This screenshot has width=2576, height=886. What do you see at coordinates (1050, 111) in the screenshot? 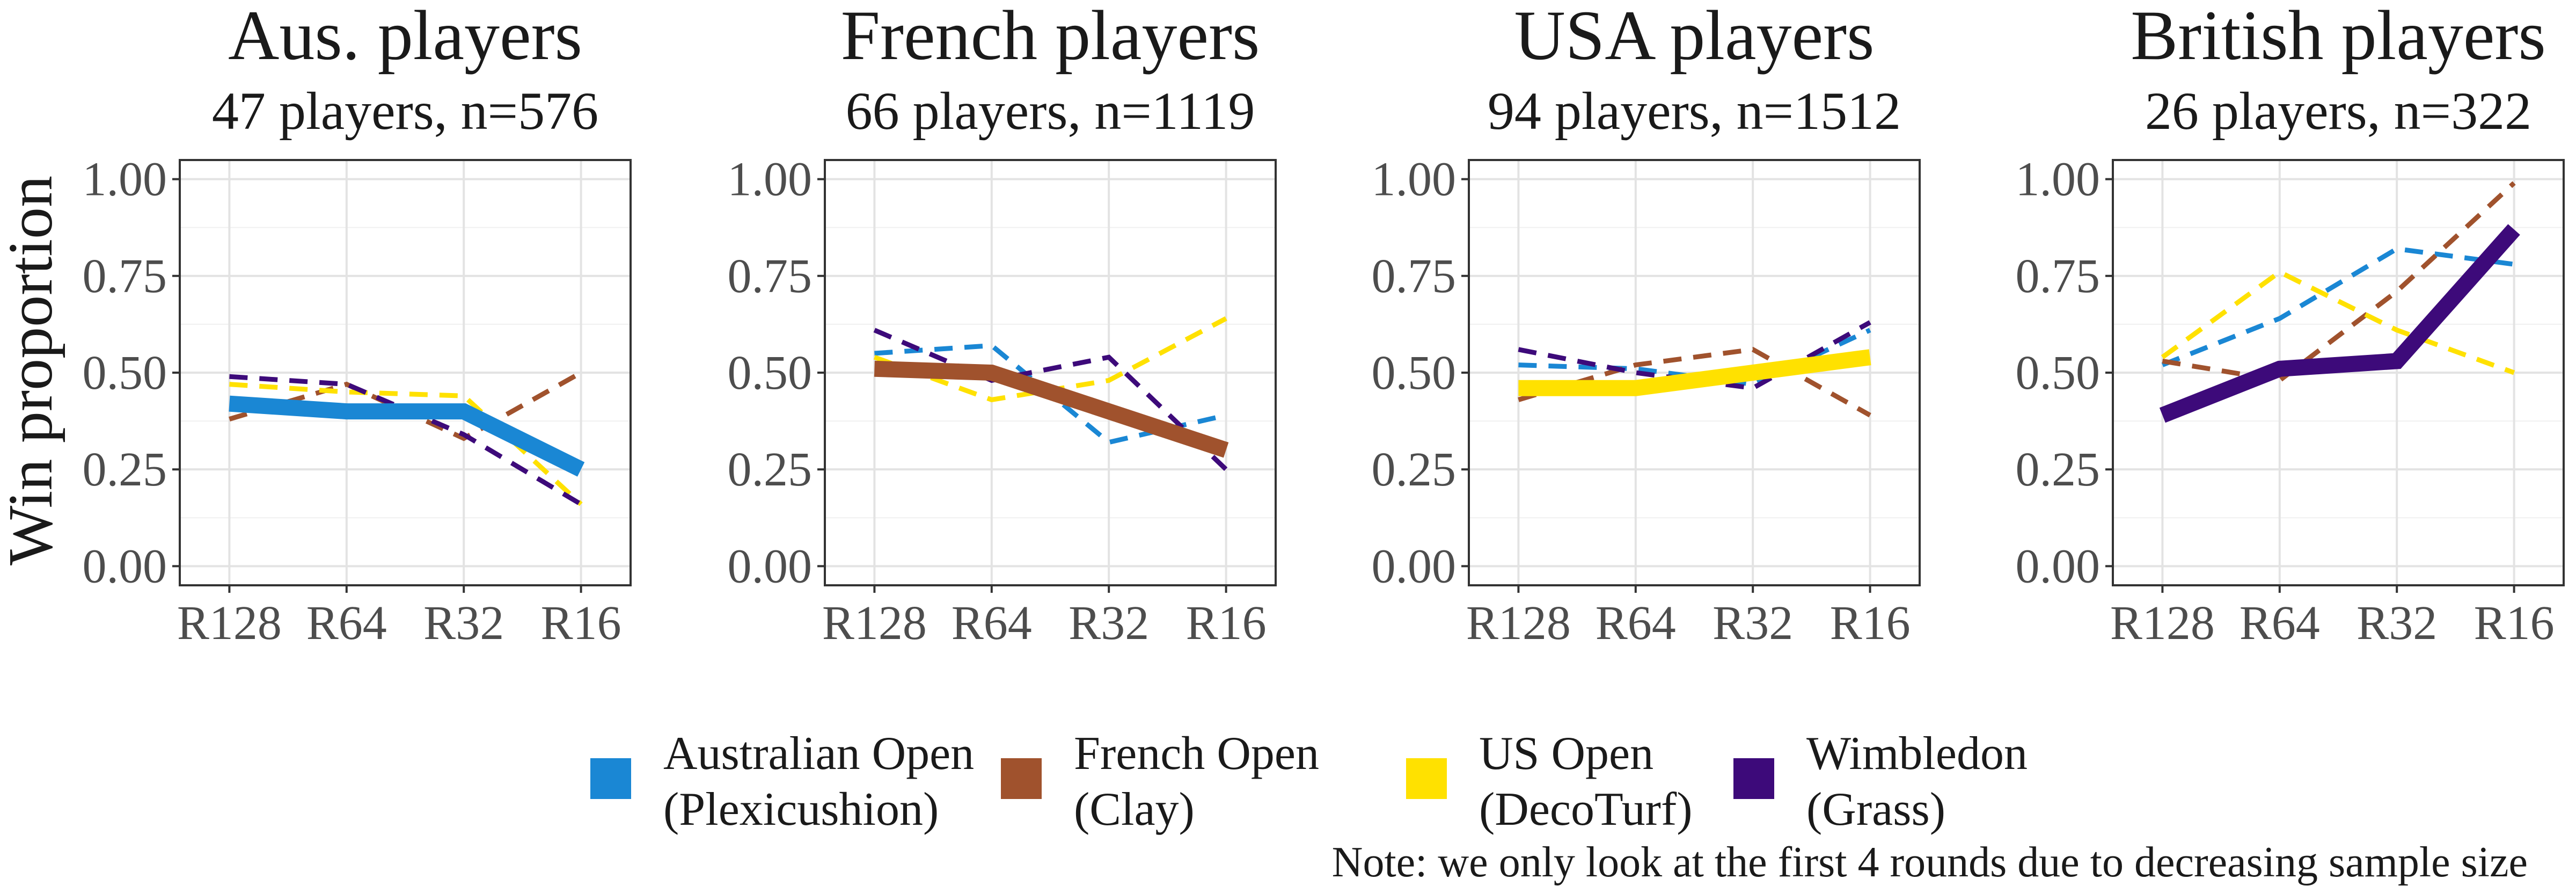
I see `facet-subtitle: 66 players, n=1119` at bounding box center [1050, 111].